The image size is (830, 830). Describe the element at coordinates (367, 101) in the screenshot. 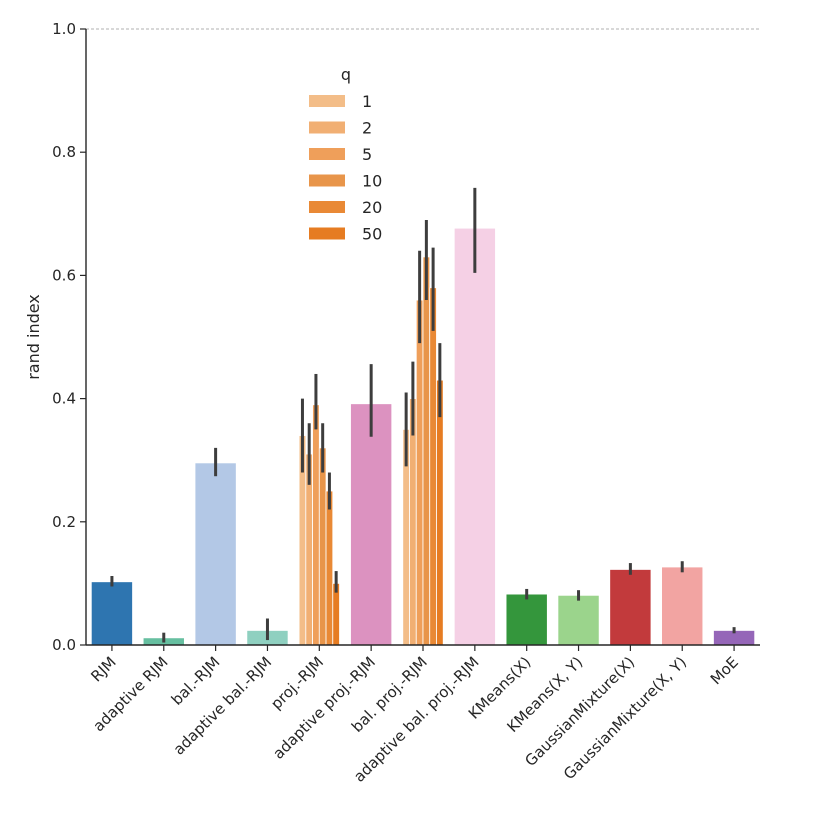

I see `legend-label-q1: 1` at that location.